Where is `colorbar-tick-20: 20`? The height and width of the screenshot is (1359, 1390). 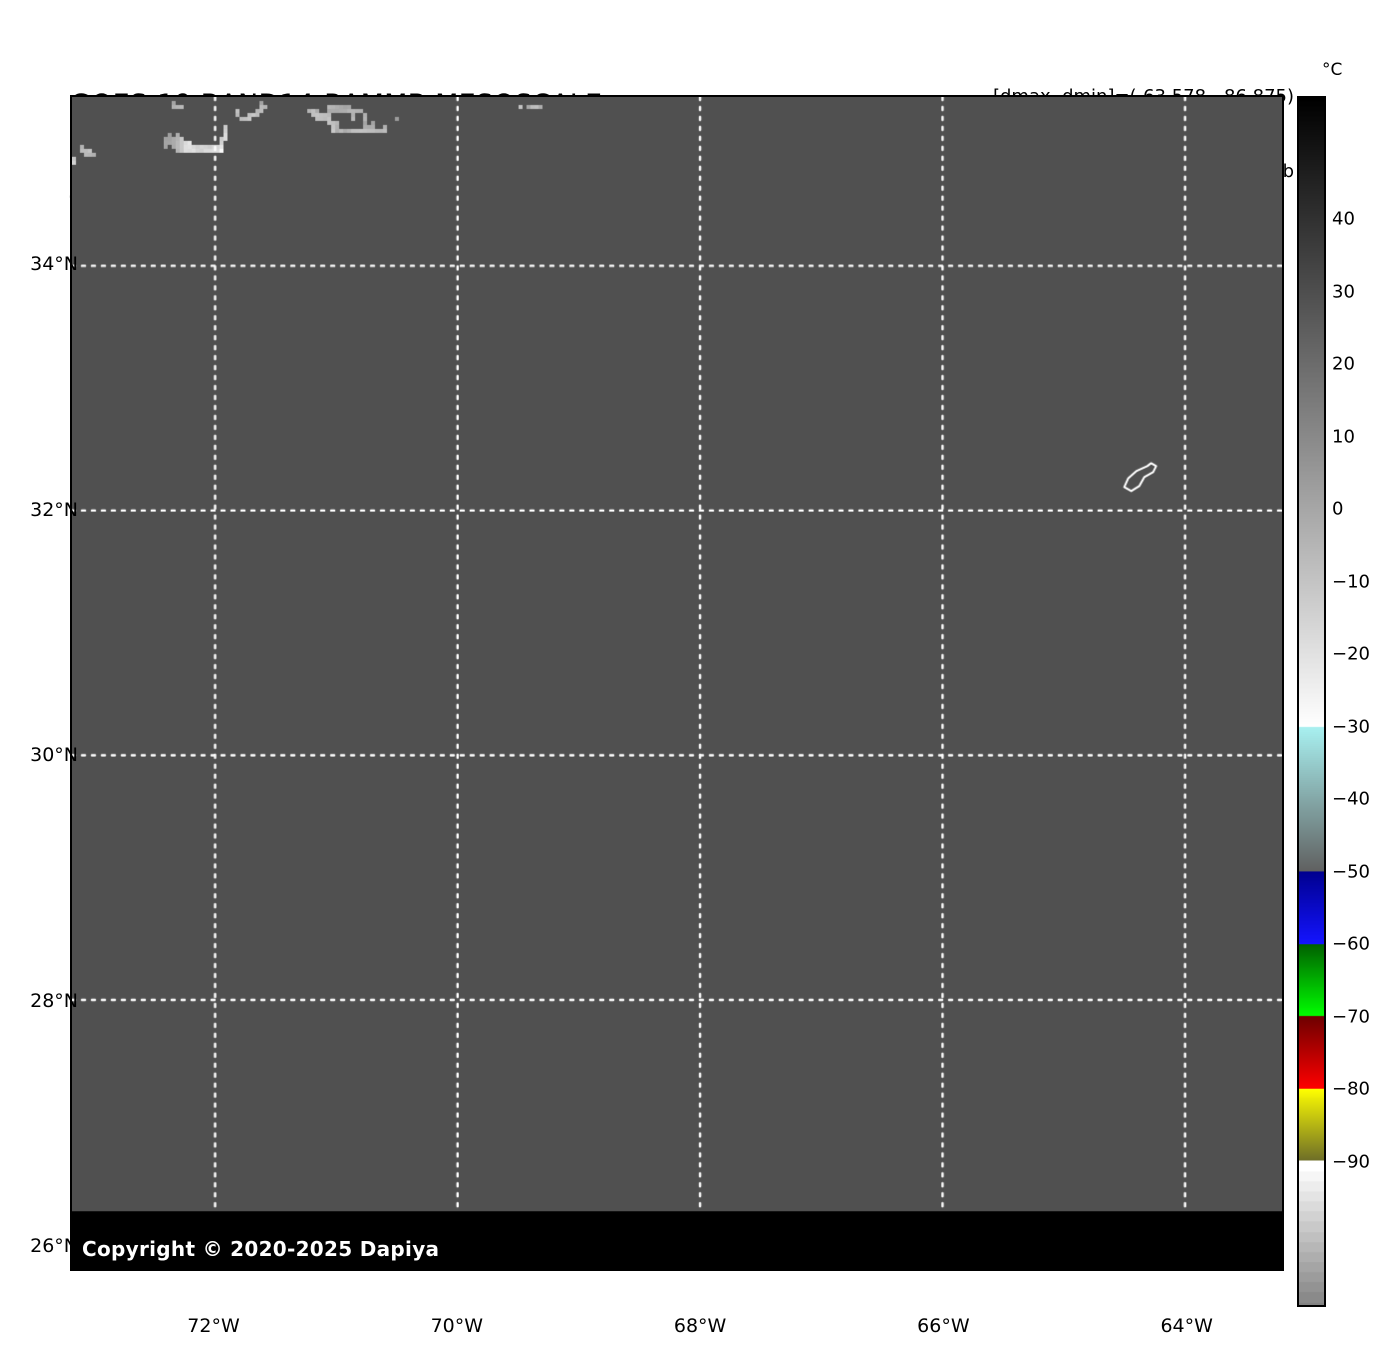
colorbar-tick-20: 20 is located at coordinates (1343, 364).